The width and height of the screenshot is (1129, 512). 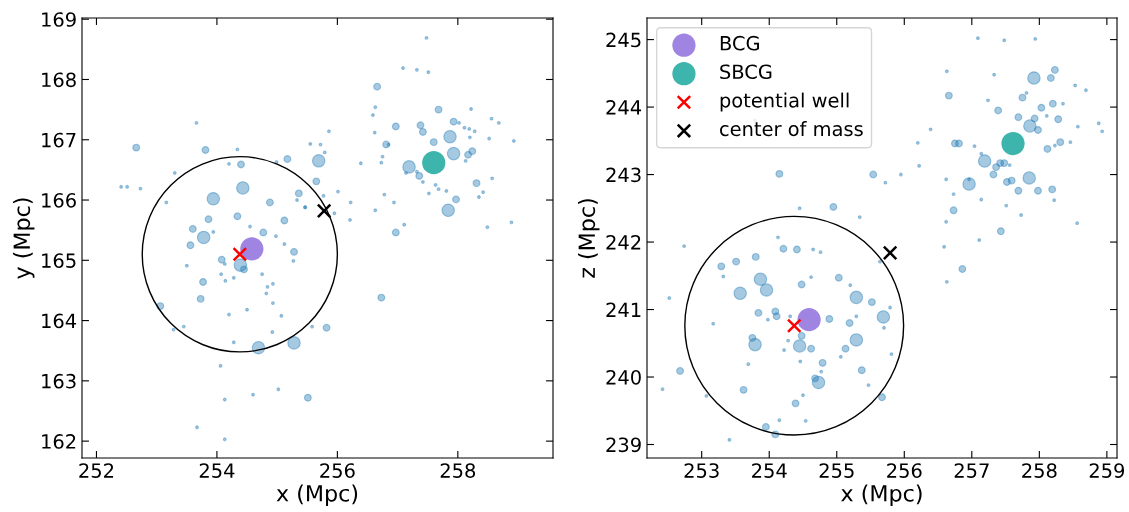 I want to click on y-tick-label: 163, so click(x=59, y=381).